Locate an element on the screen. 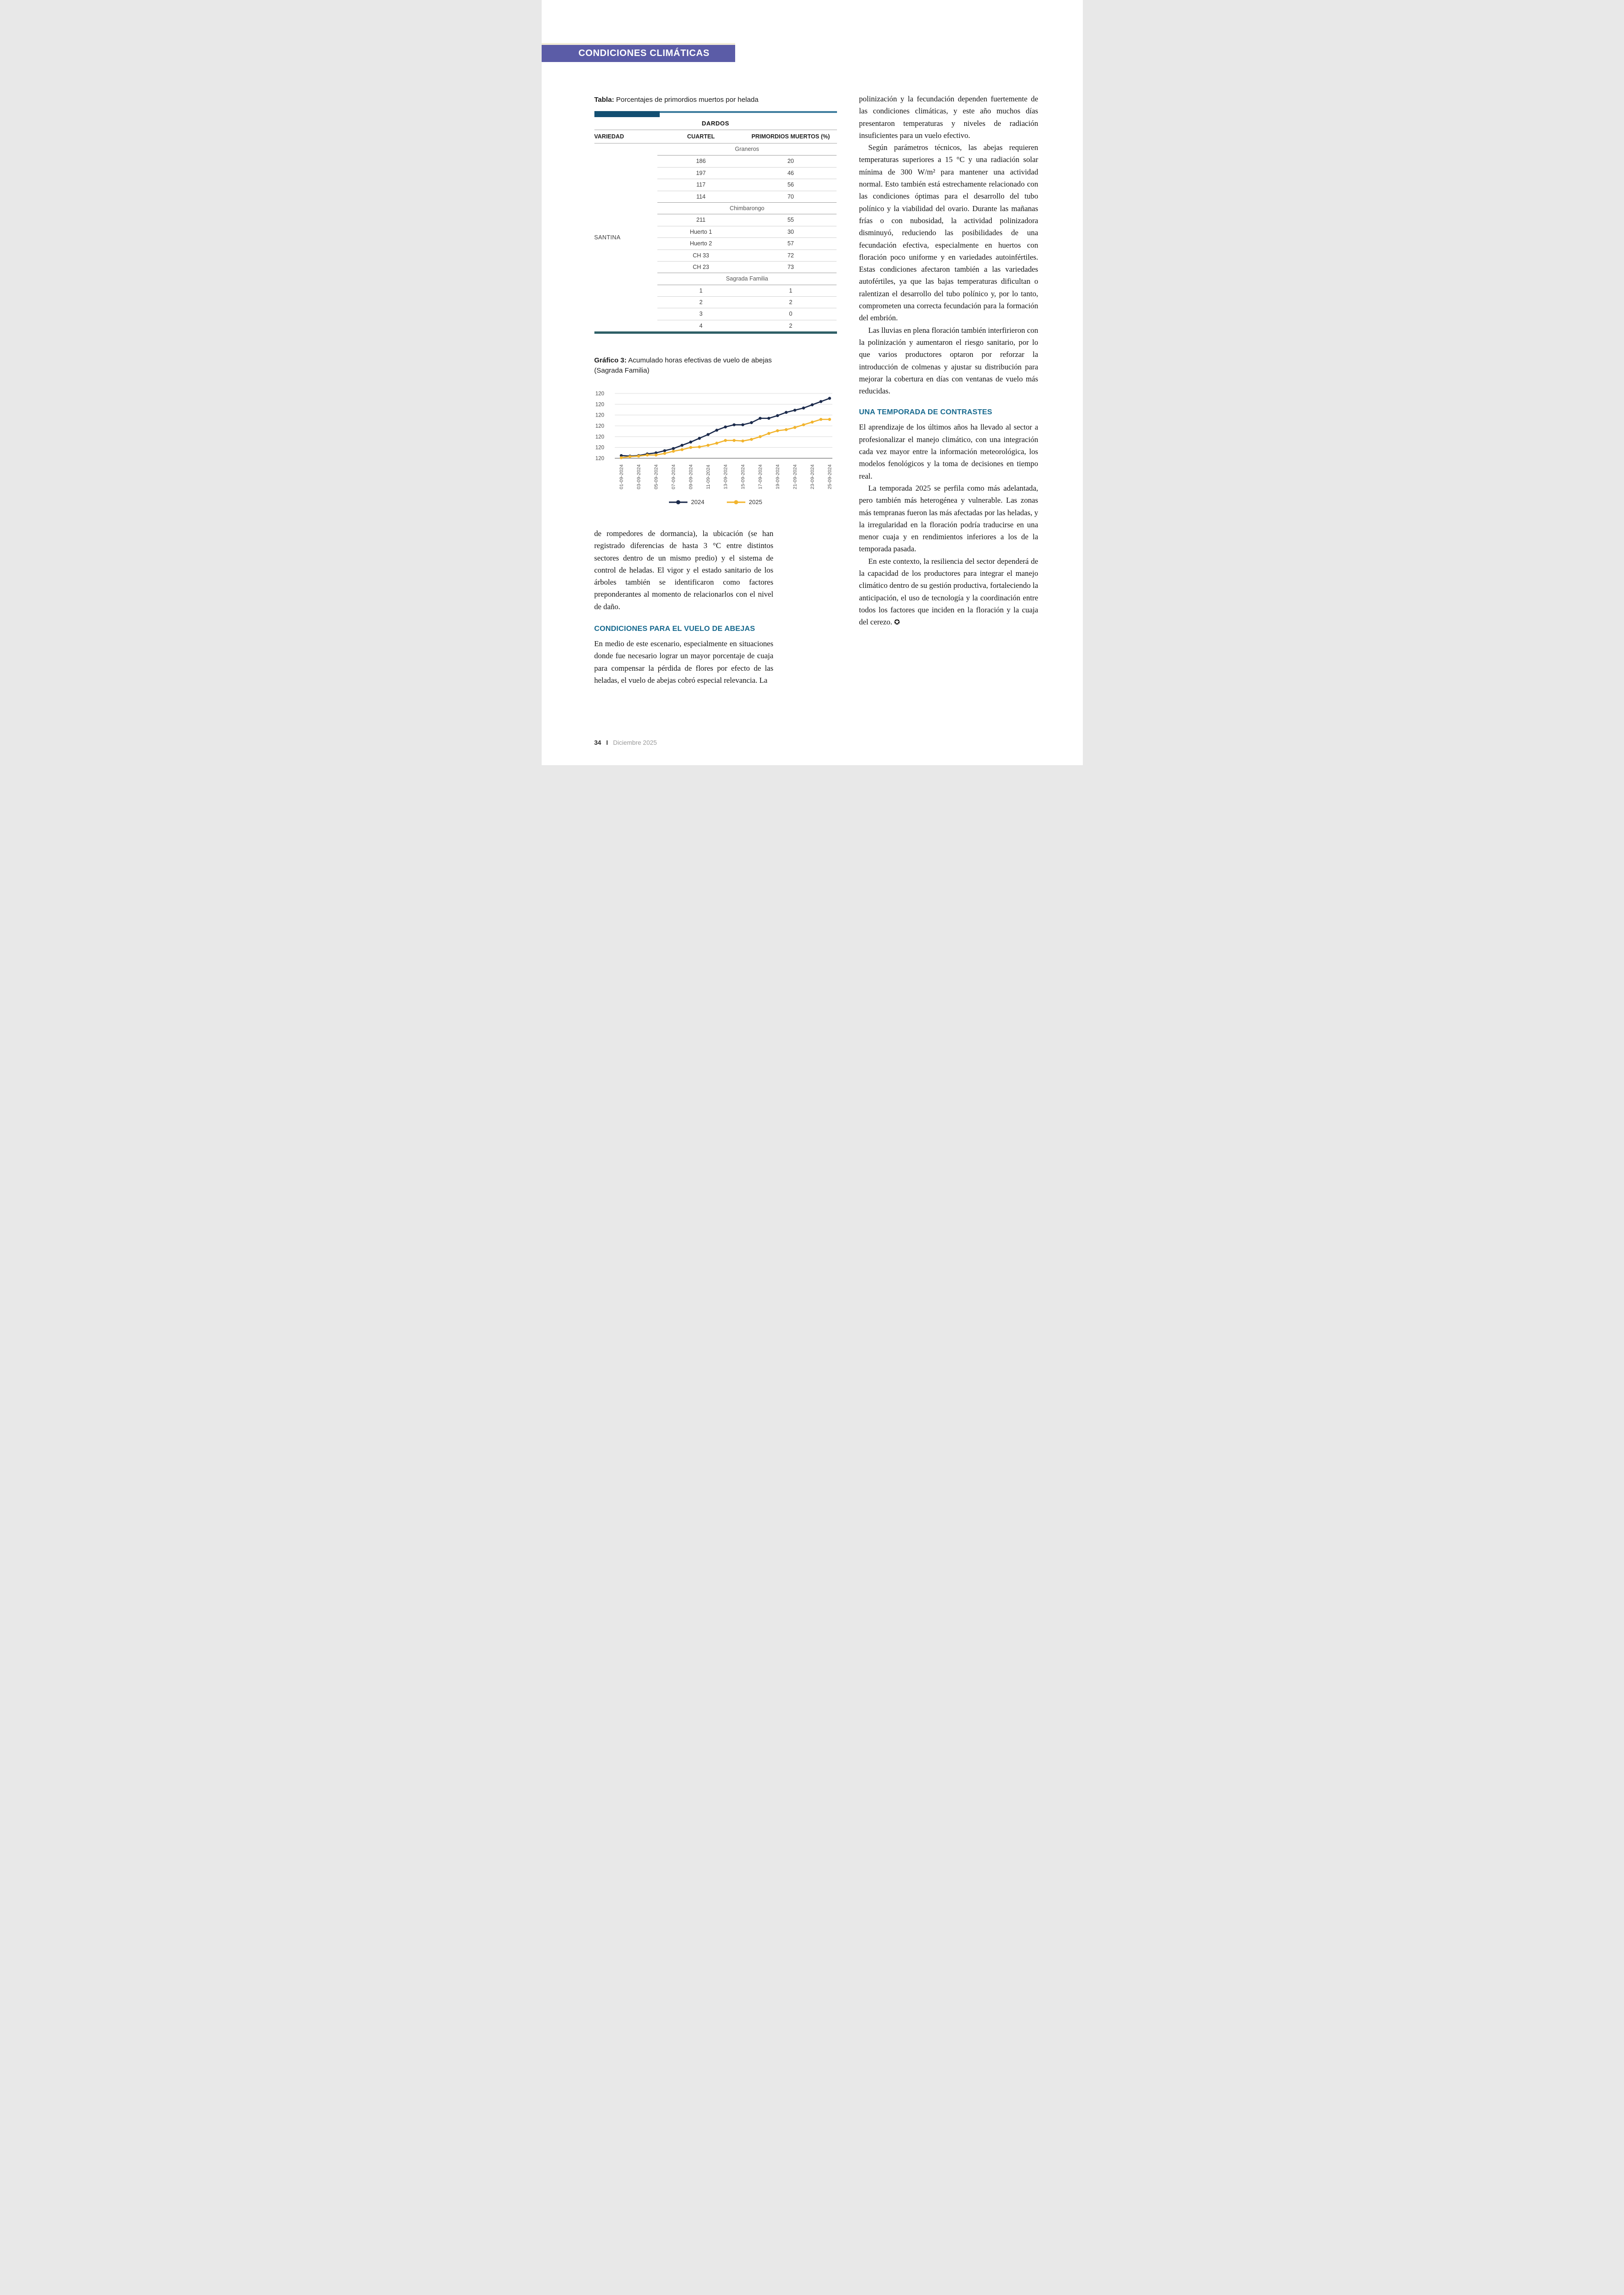 The height and width of the screenshot is (2295, 1624). x-axis-label: 09-09-2024 is located at coordinates (690, 476).